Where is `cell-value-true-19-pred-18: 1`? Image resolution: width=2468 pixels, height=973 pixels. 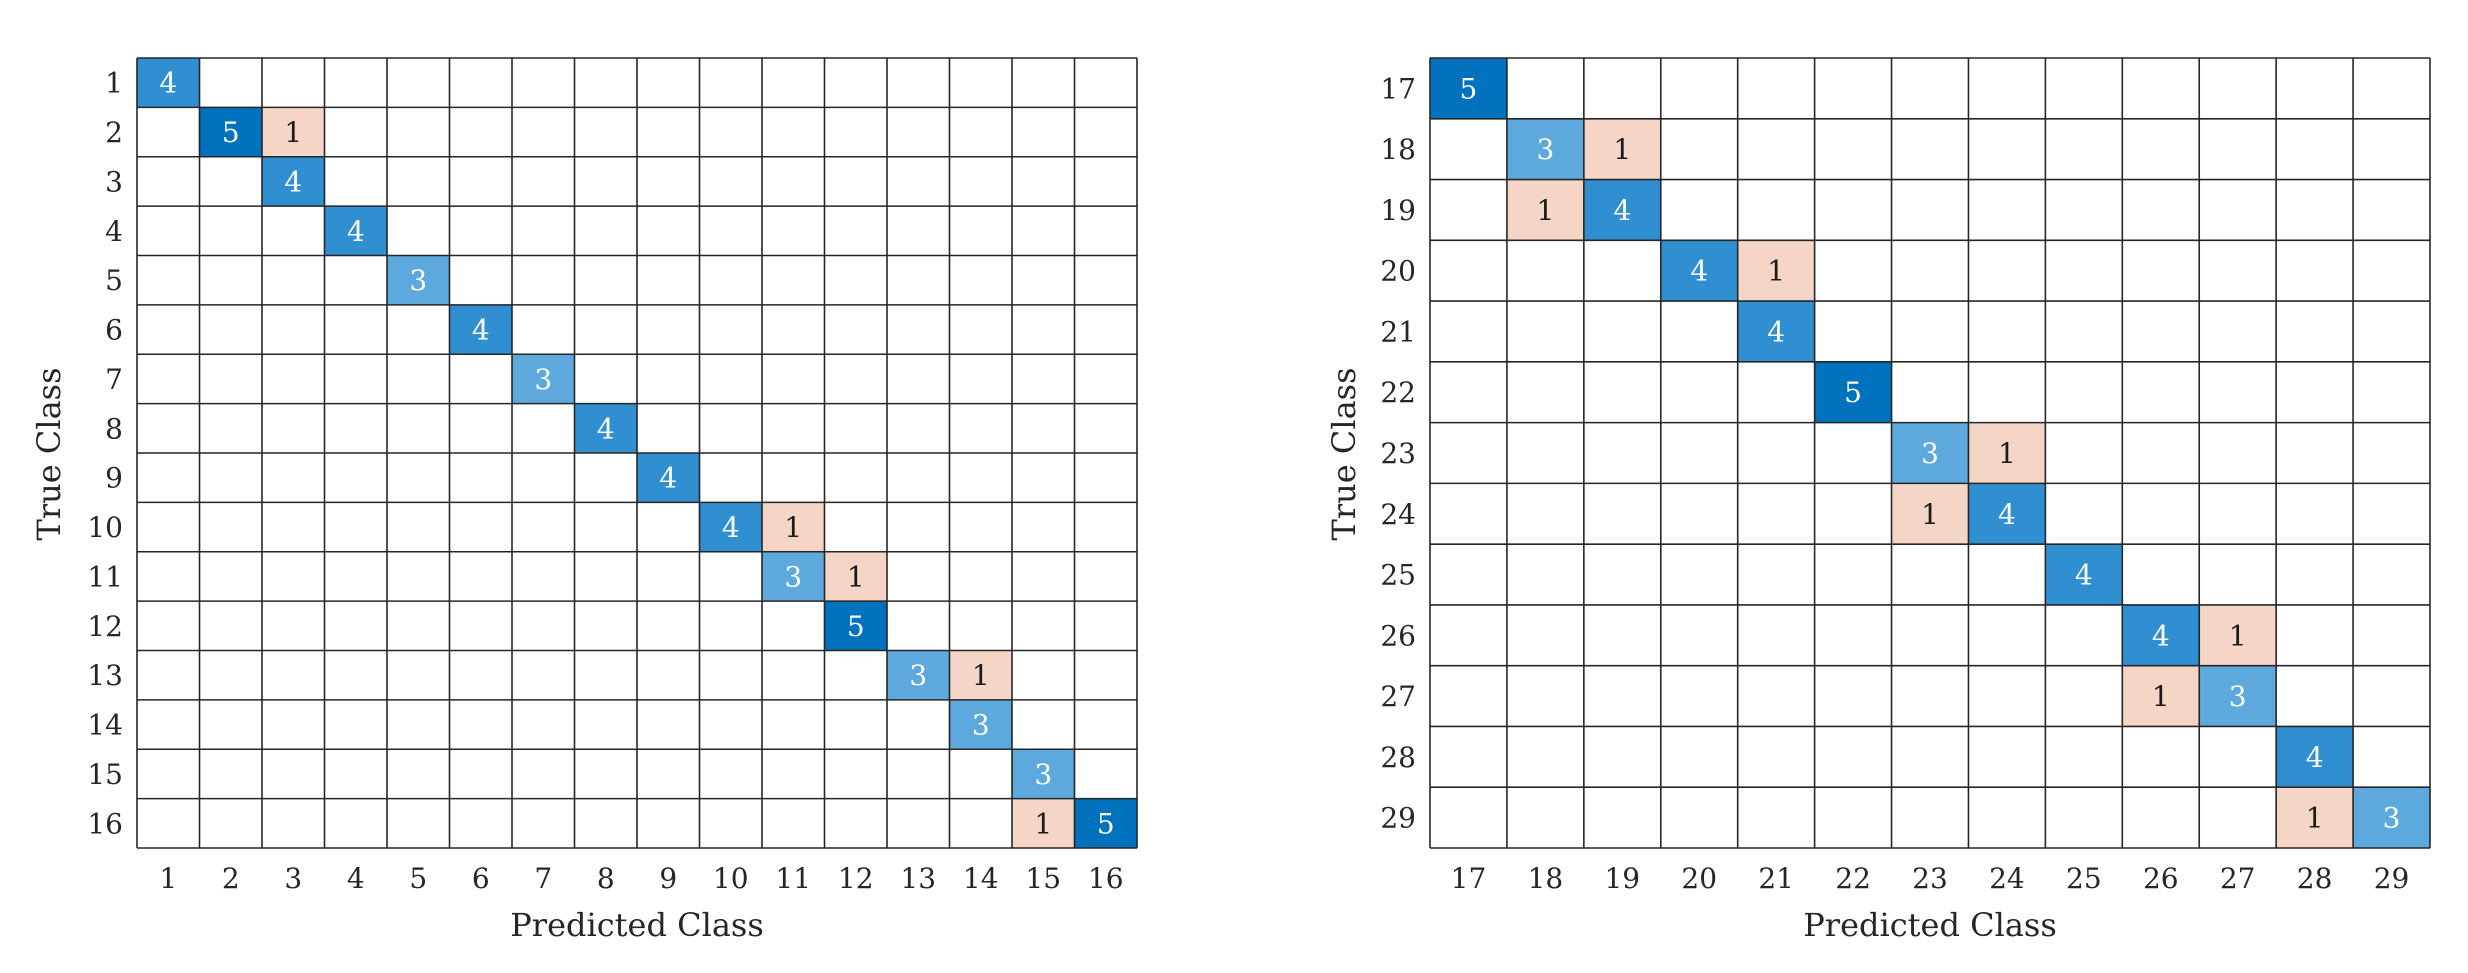
cell-value-true-19-pred-18: 1 is located at coordinates (1545, 210).